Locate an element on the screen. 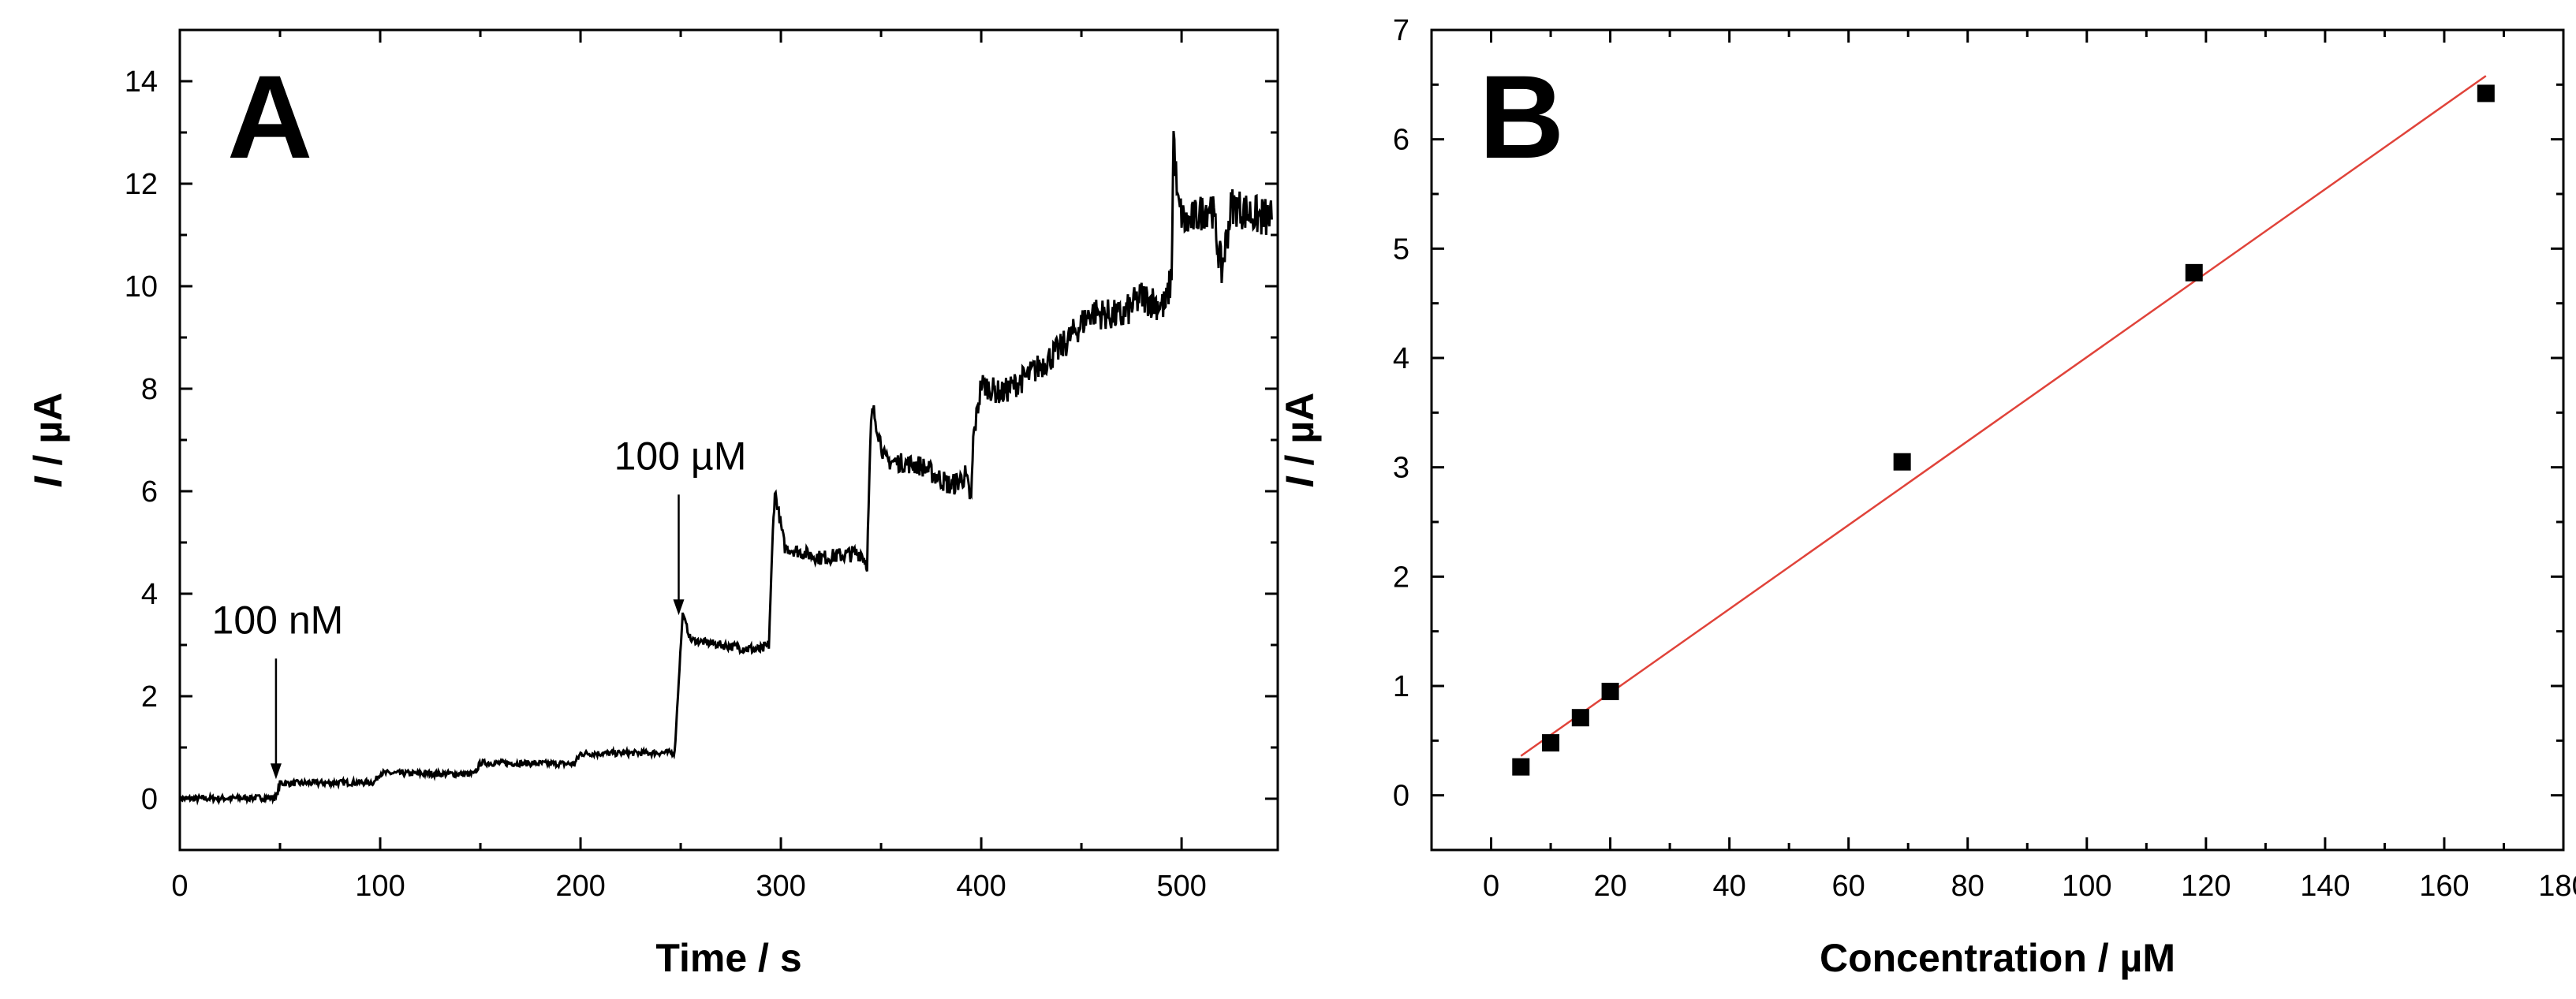 The width and height of the screenshot is (2576, 999). x-axis-title: Concentration / µM is located at coordinates (1997, 958).